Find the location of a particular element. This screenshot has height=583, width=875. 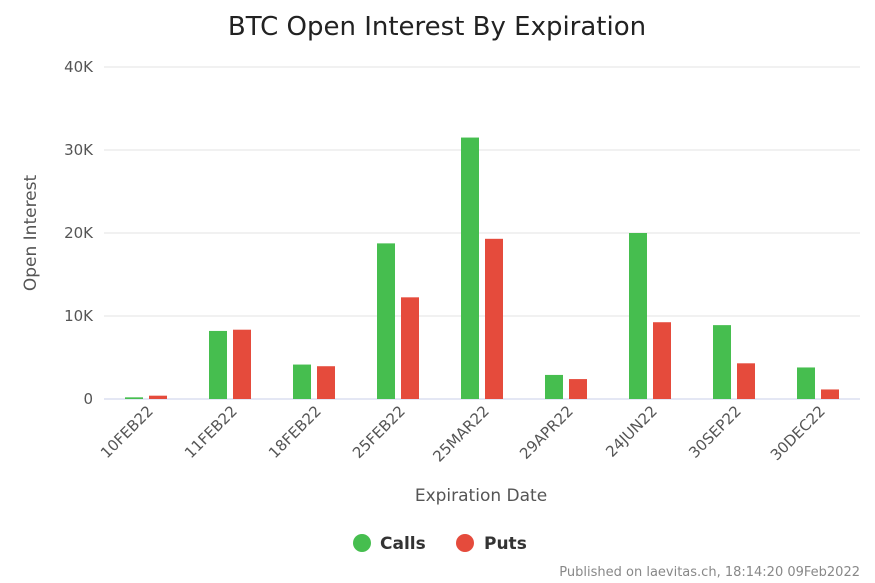

x-tick-label: 25FEB22 is located at coordinates (379, 432).